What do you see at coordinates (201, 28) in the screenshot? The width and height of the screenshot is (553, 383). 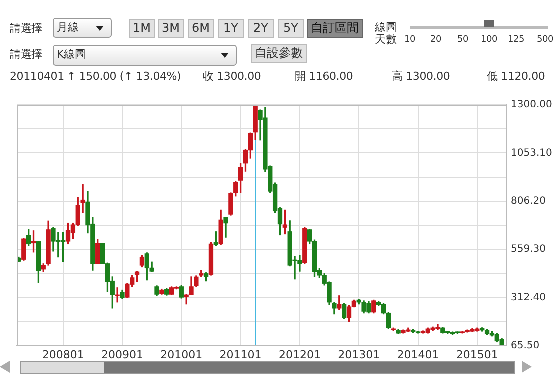 I see `text: 6M` at bounding box center [201, 28].